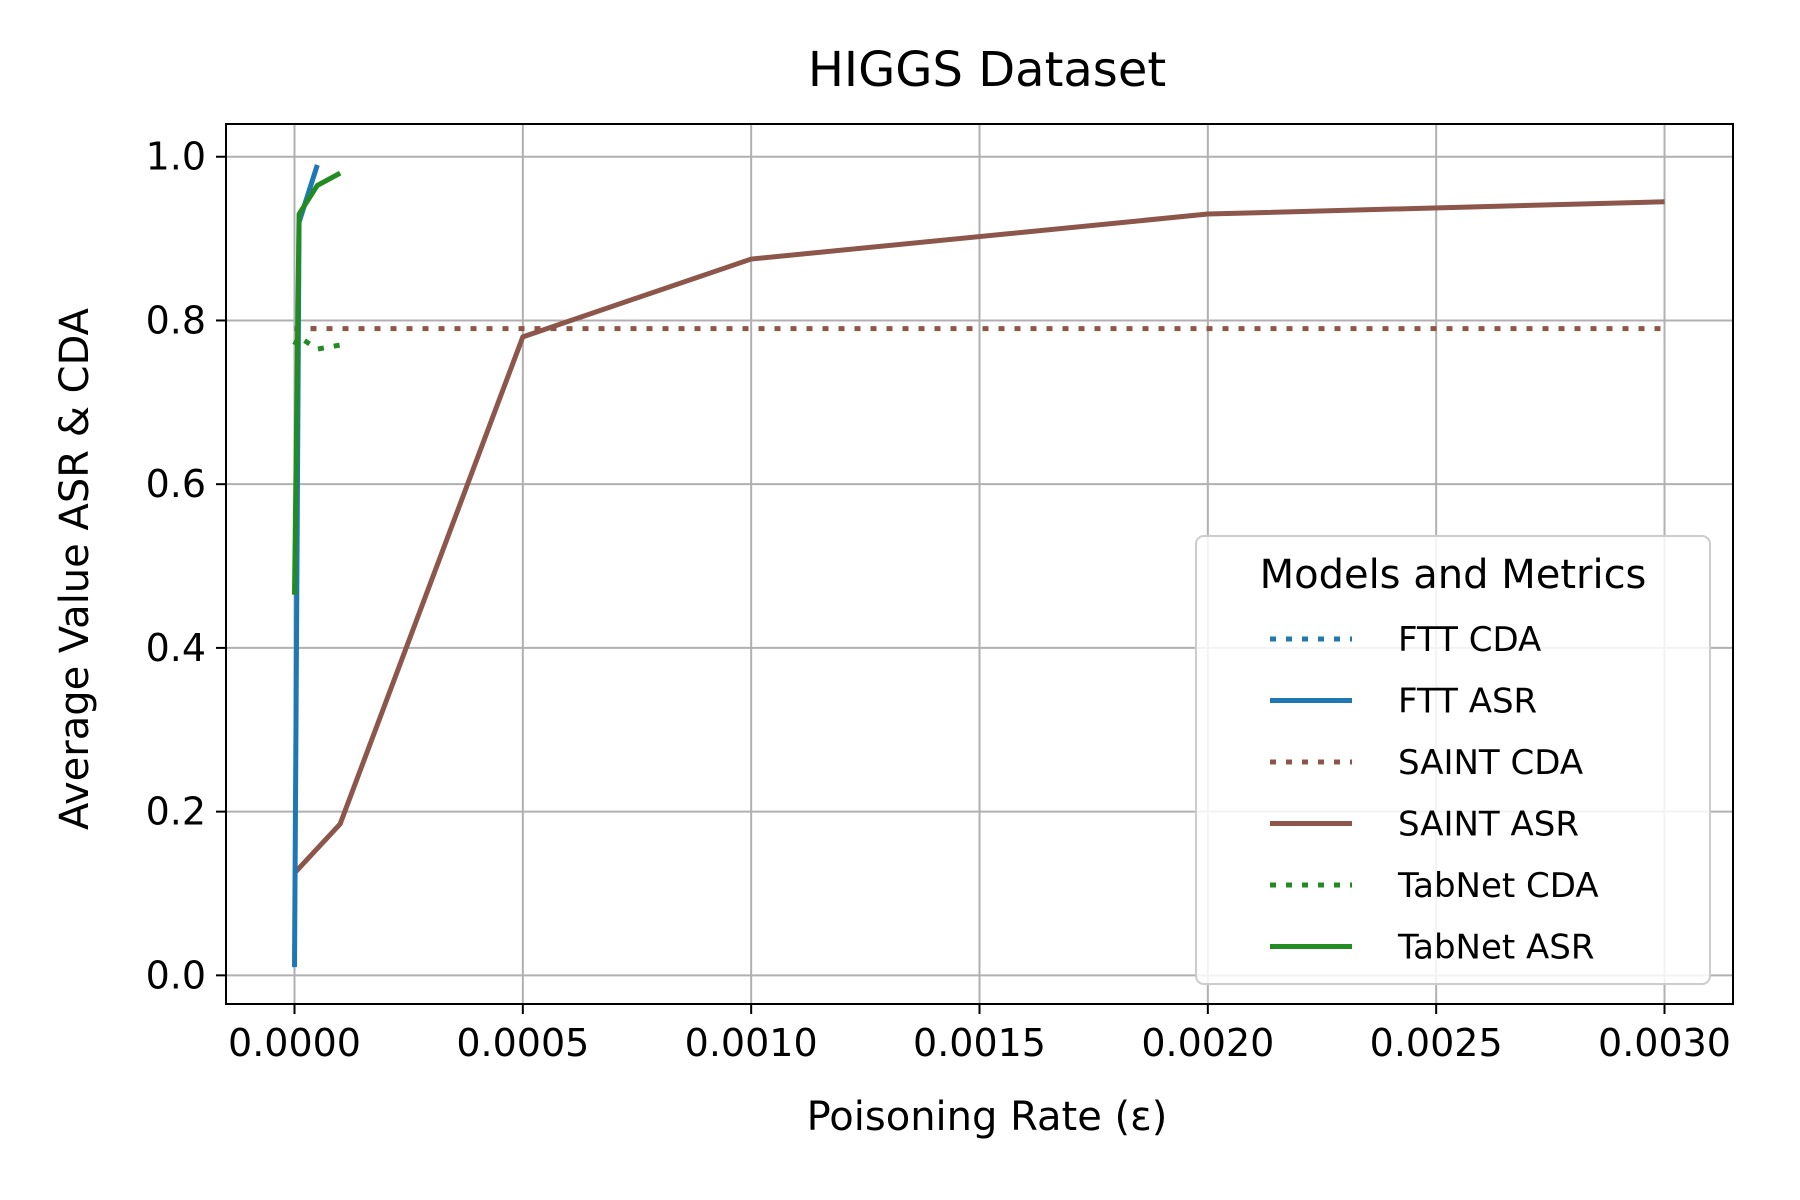 The width and height of the screenshot is (1800, 1200). I want to click on legend-label: SAINT ASR, so click(1488, 825).